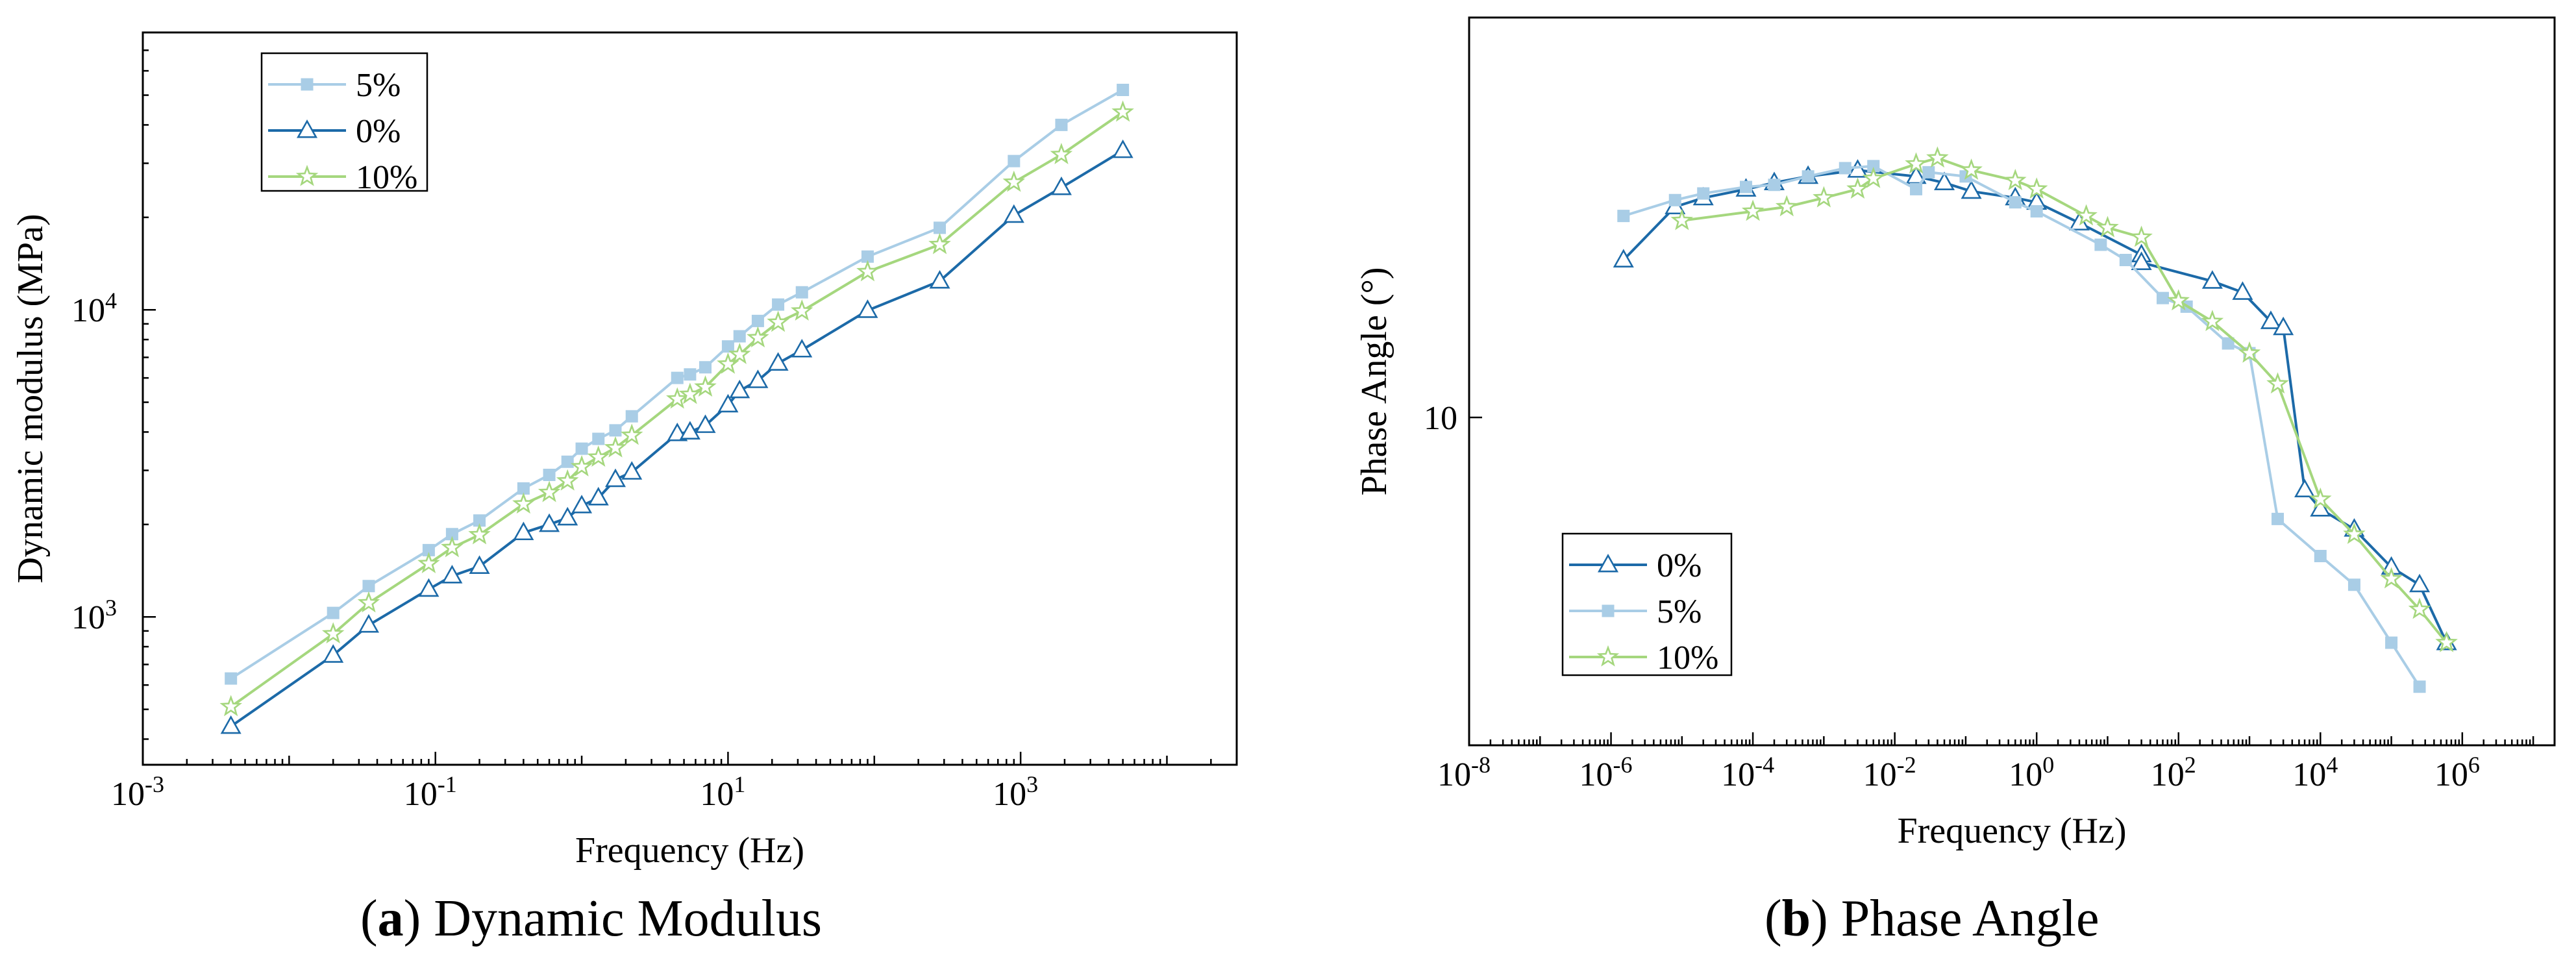 Image resolution: width=2576 pixels, height=979 pixels. What do you see at coordinates (111, 301) in the screenshot?
I see `y-tick-exponent: 4` at bounding box center [111, 301].